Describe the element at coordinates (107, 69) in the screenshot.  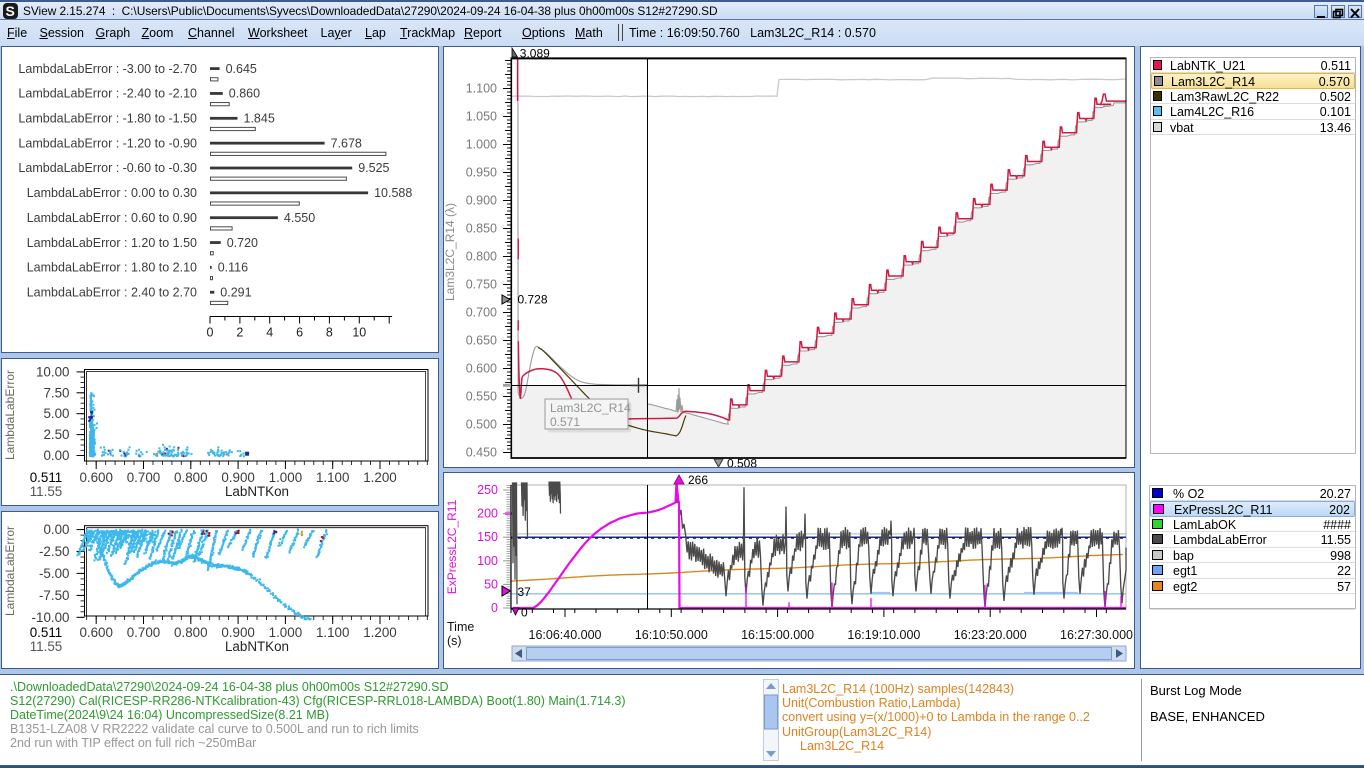
I see `svg-text:LambdaLabError : -3.00 to -2.7: LambdaLabError : -3.00 to -2.70` at that location.